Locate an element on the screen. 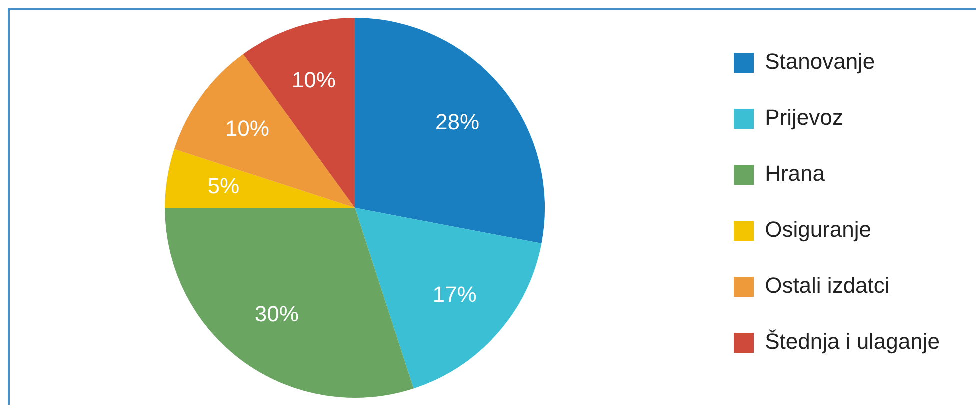  data-label: 30% is located at coordinates (276, 314).